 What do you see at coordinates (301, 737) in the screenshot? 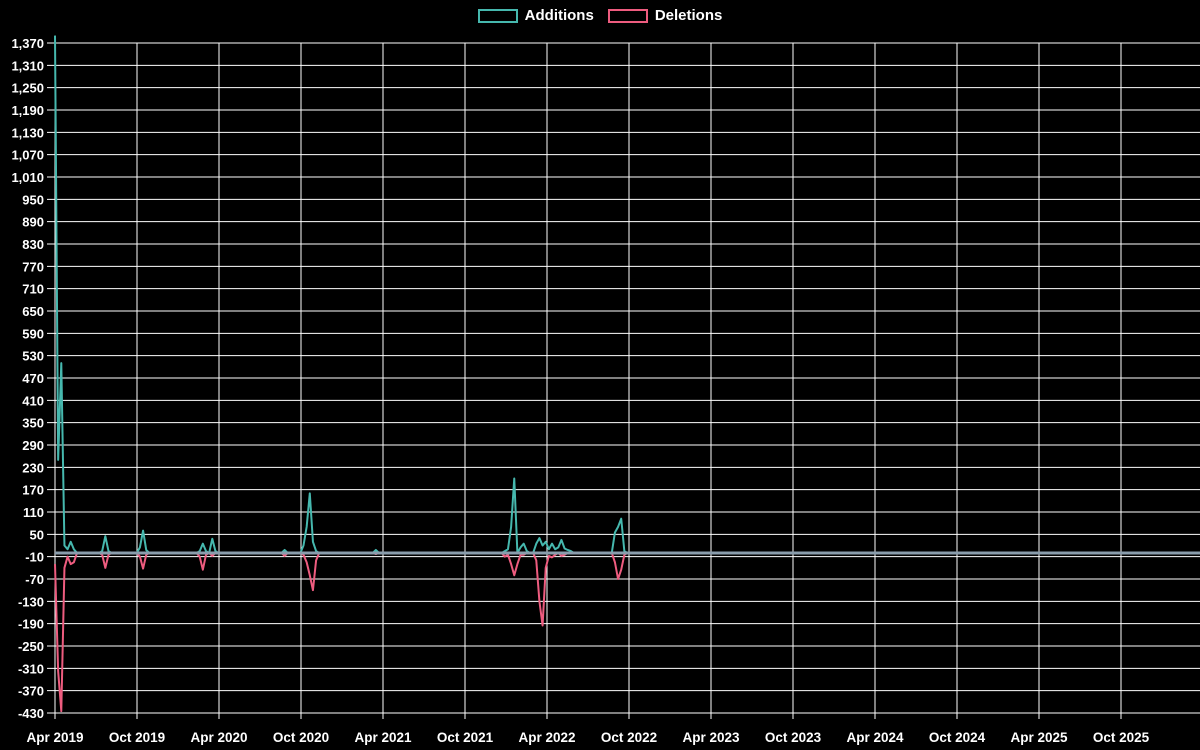
I see `x-tick-label: Oct 2020` at bounding box center [301, 737].